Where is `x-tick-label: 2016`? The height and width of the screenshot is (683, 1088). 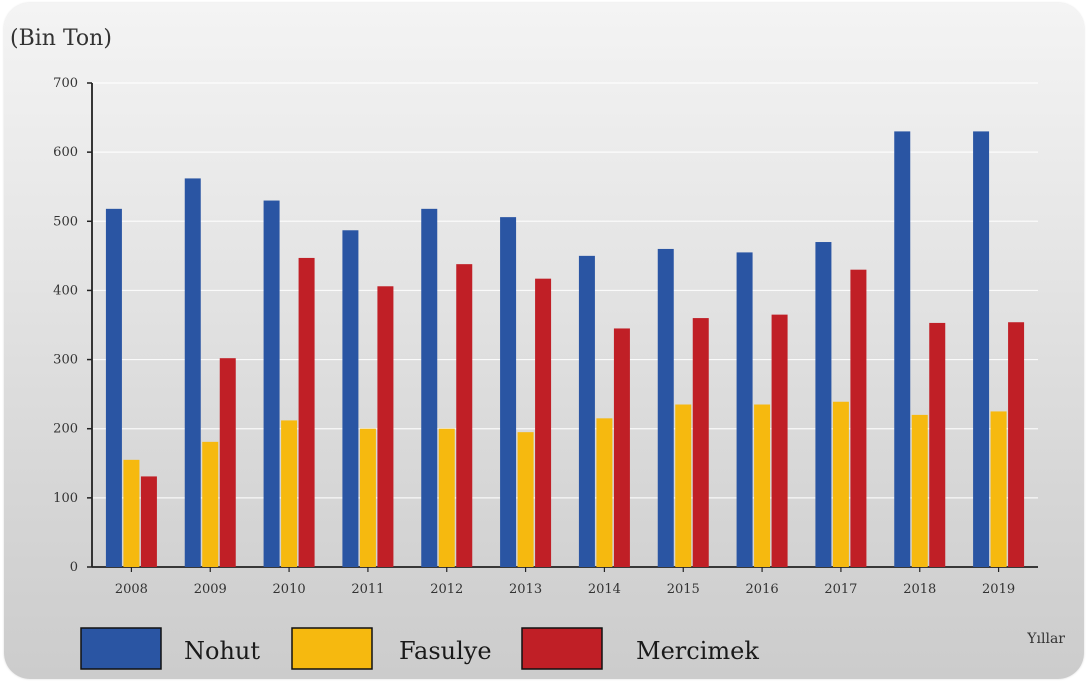
x-tick-label: 2016 is located at coordinates (762, 589).